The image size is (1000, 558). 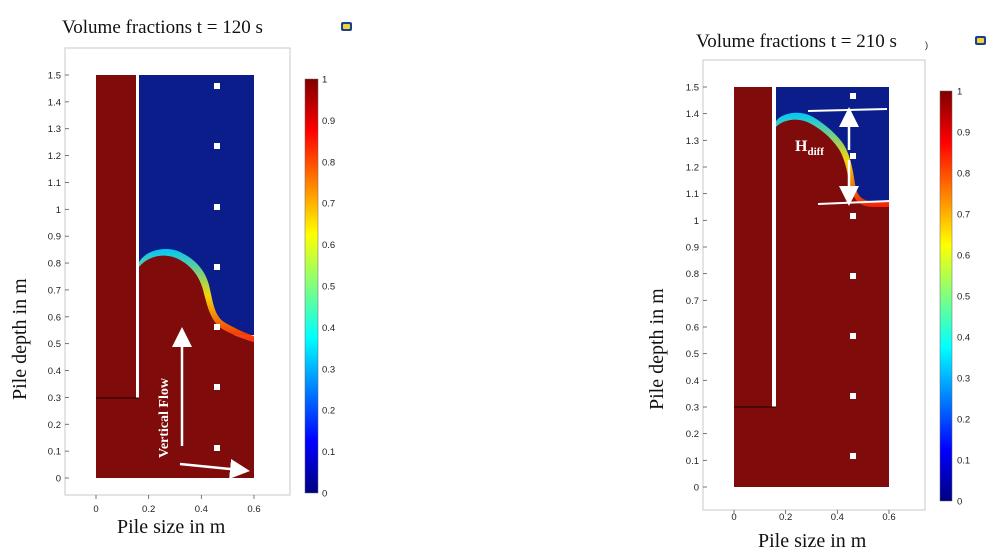 I want to click on panel-right-title-icon, so click(x=980, y=40).